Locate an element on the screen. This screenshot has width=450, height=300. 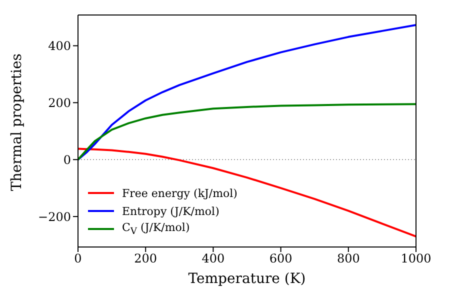
legend-label: Entropy (J/K/mol) is located at coordinates (171, 211).